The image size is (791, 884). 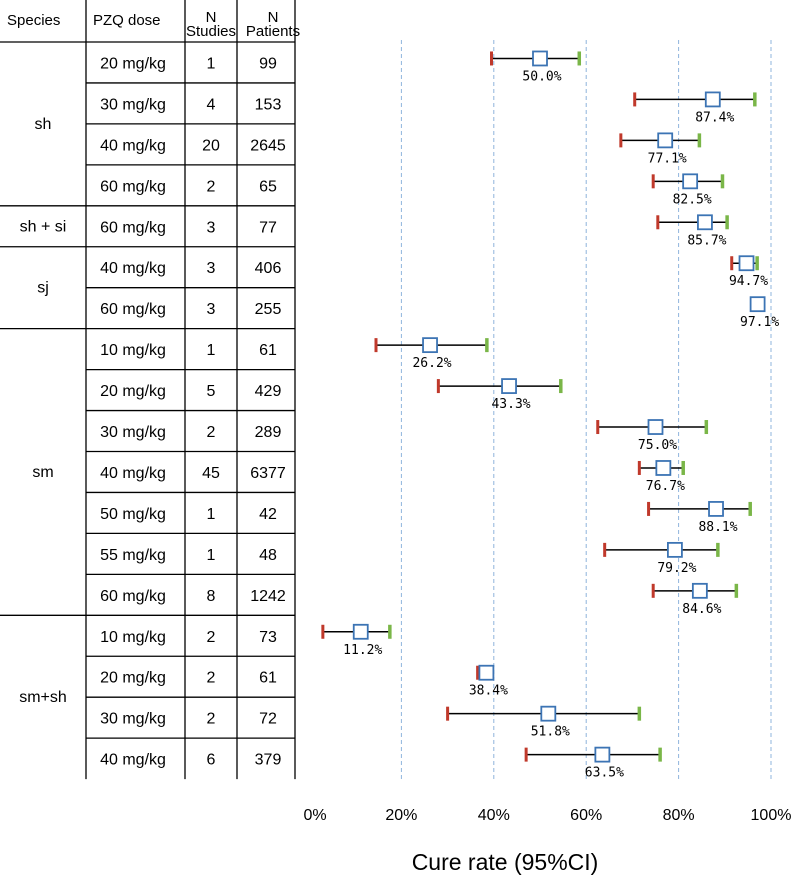 What do you see at coordinates (268, 309) in the screenshot?
I see `patients-cell: 255` at bounding box center [268, 309].